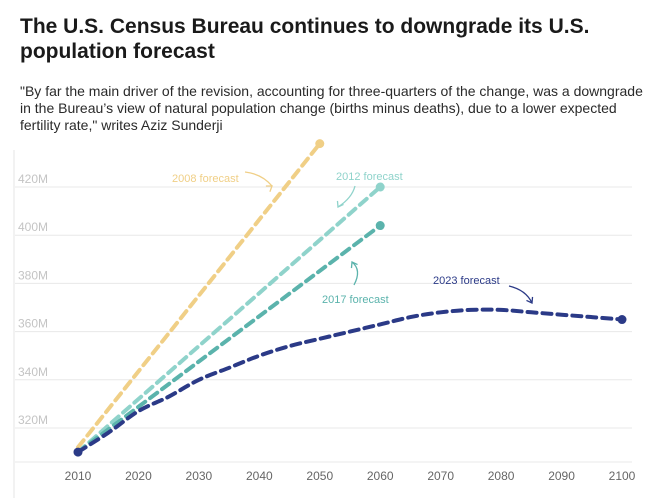 The image size is (670, 500). Describe the element at coordinates (199, 476) in the screenshot. I see `x-tick-label: 2030` at that location.